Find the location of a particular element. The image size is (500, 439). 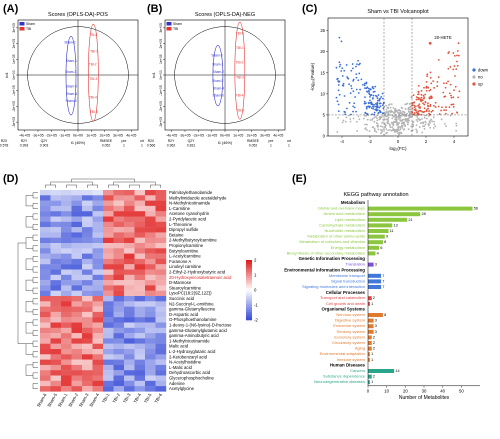

stat-header: R2X is located at coordinates (151, 141).